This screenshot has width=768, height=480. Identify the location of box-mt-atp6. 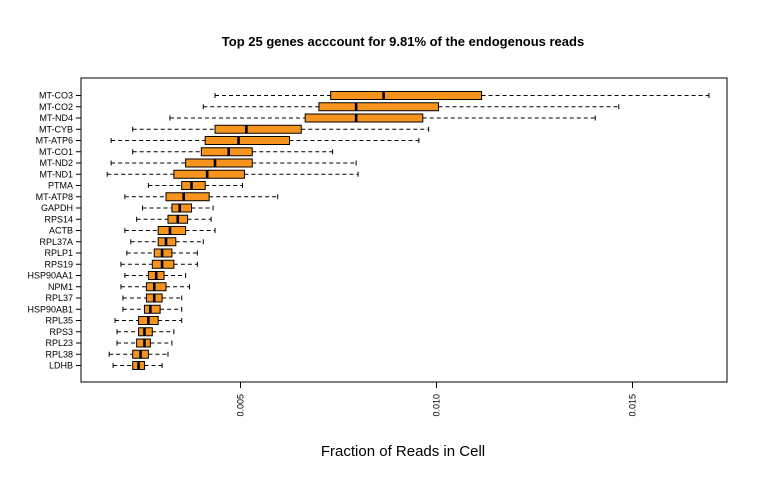
(265, 140).